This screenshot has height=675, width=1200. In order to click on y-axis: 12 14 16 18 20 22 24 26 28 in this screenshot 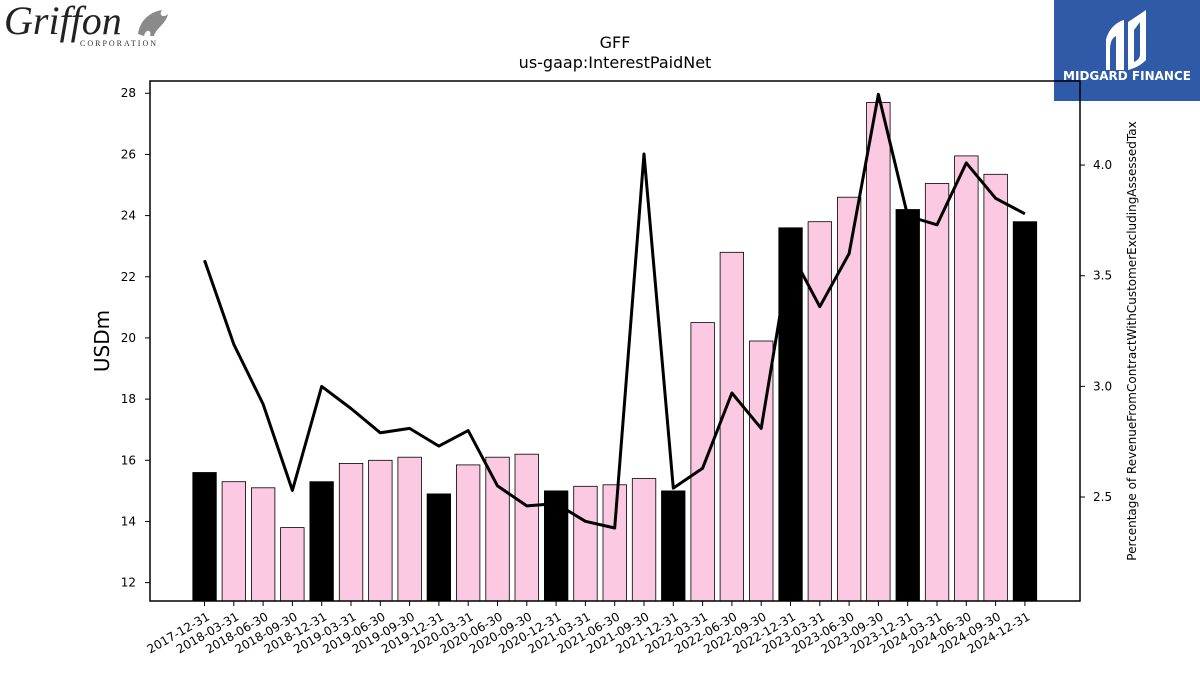, I will do `click(135, 338)`.